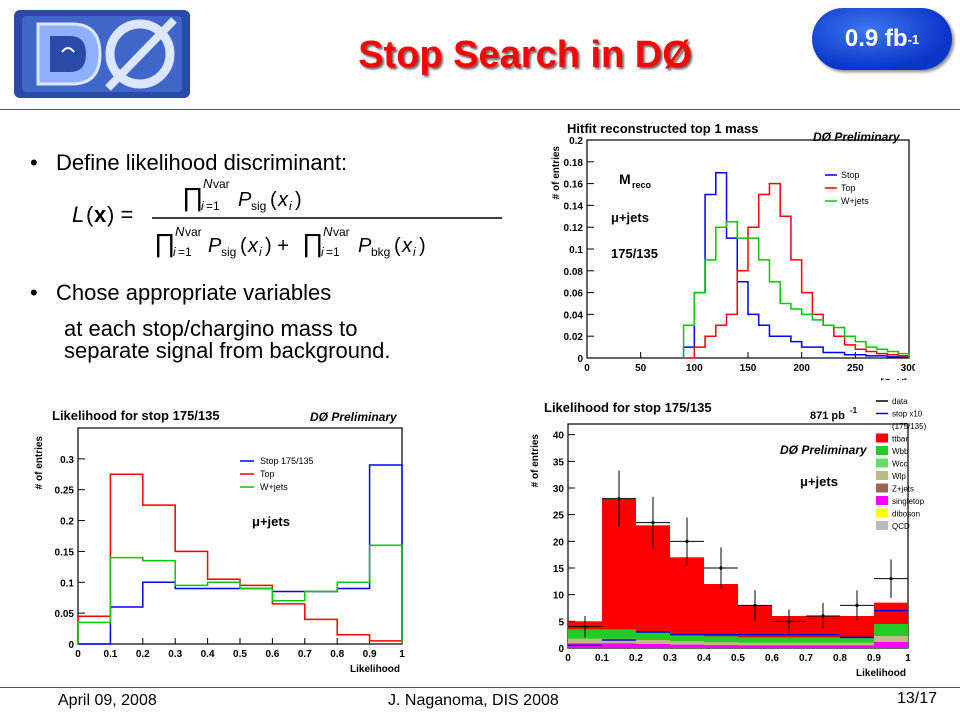 The image size is (960, 720). What do you see at coordinates (574, 185) in the screenshot?
I see `y-tick-label: 0.16` at bounding box center [574, 185].